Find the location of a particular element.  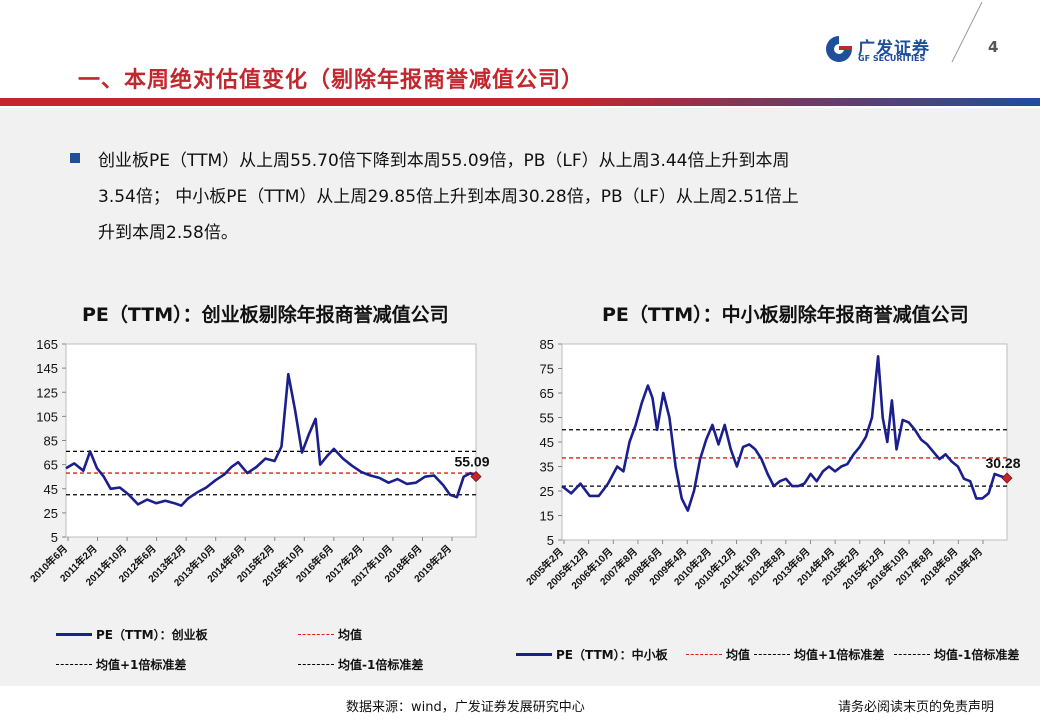

gf-logo: 广发证券 GF SECURITIES is located at coordinates (882, 51).